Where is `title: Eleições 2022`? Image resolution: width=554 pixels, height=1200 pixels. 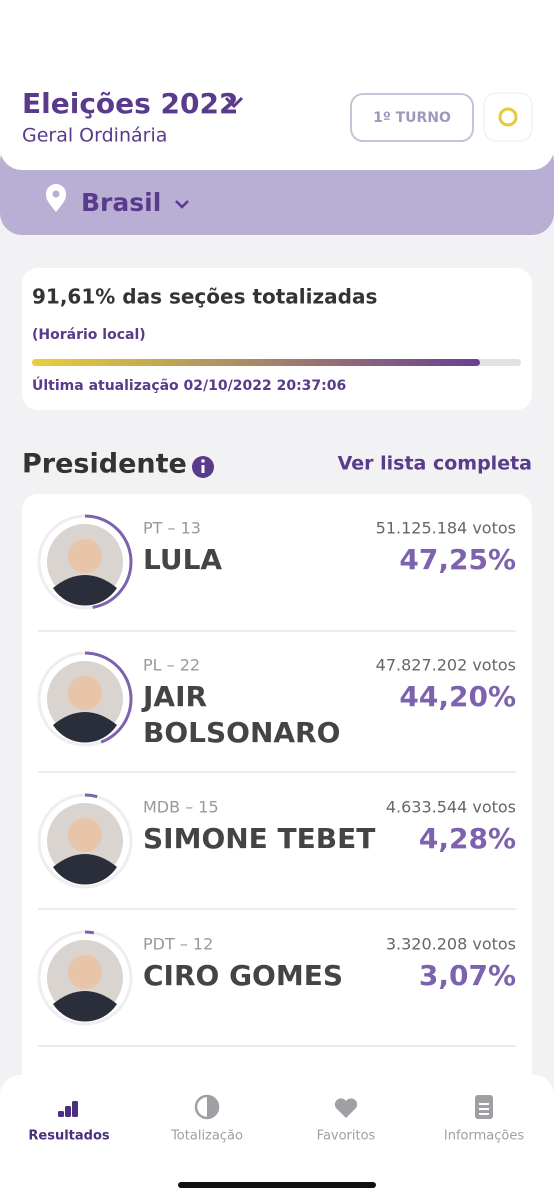
title: Eleições 2022 is located at coordinates (130, 103).